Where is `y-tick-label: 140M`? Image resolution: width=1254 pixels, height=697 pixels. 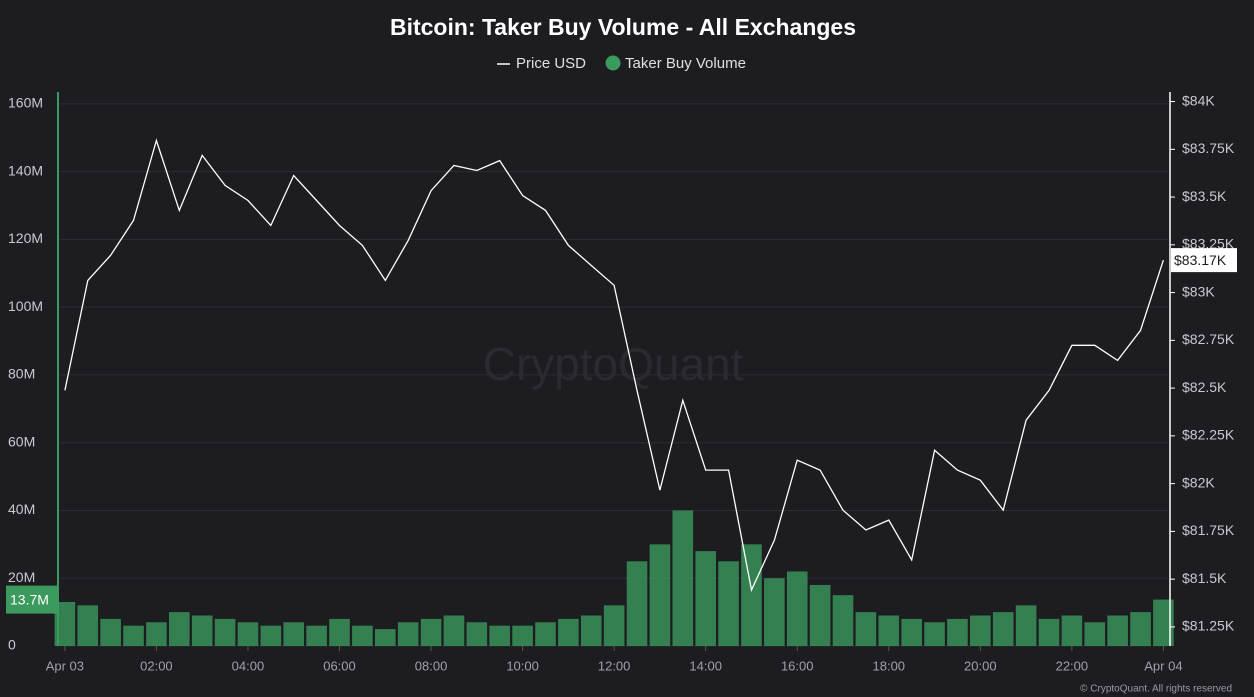
y-tick-label: 140M is located at coordinates (25, 170).